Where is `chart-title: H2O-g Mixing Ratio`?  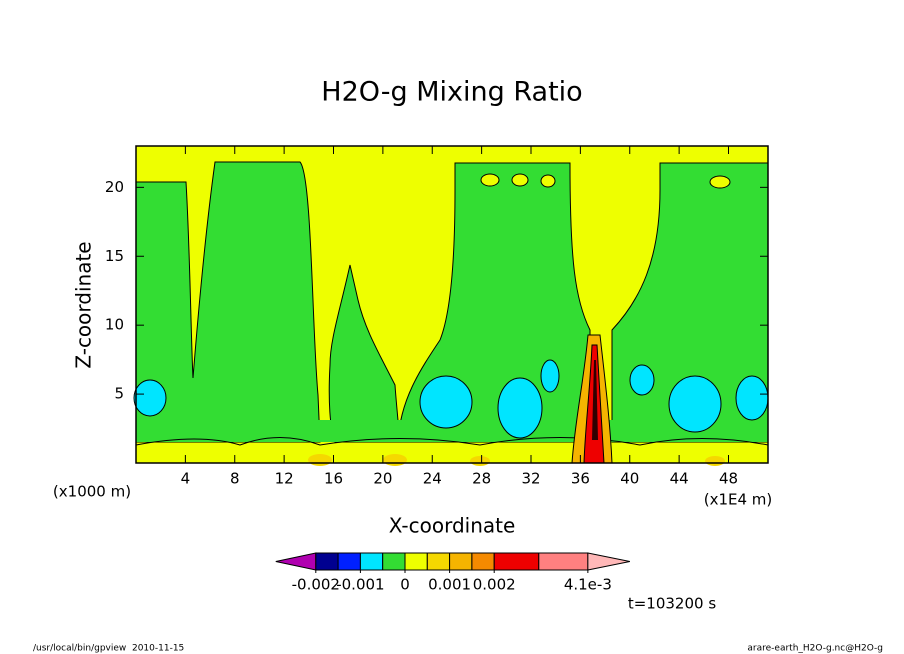 chart-title: H2O-g Mixing Ratio is located at coordinates (451, 92).